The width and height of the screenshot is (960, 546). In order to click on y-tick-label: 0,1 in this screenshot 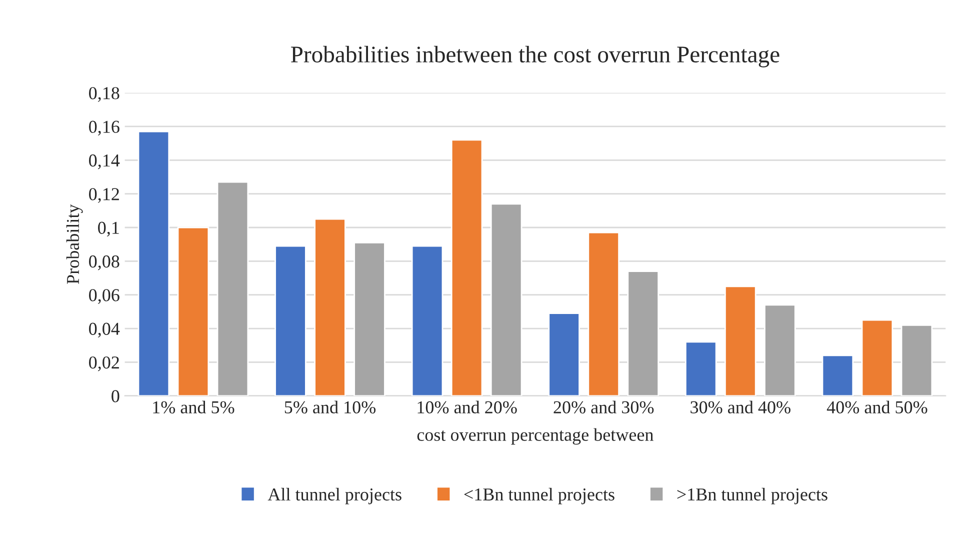, I will do `click(108, 229)`.